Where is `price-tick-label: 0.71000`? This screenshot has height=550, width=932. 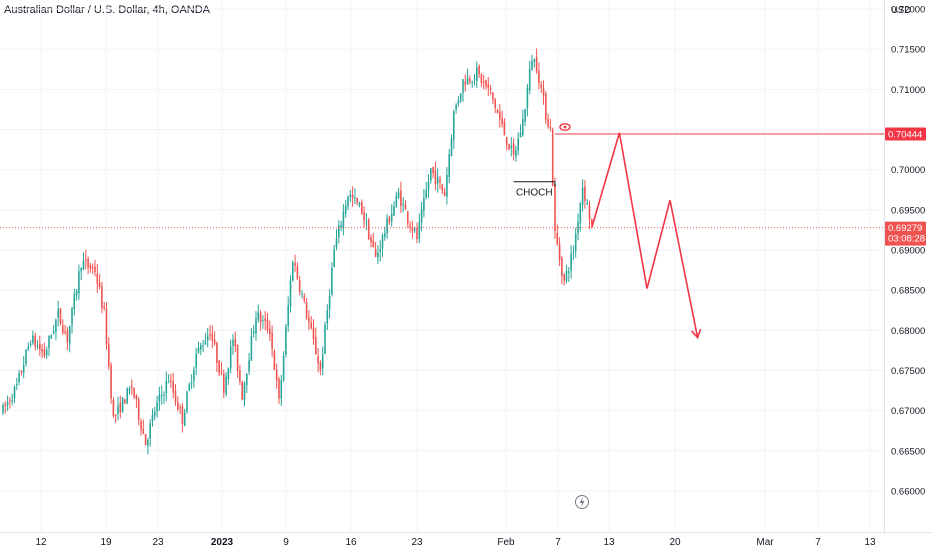
price-tick-label: 0.71000 is located at coordinates (908, 90).